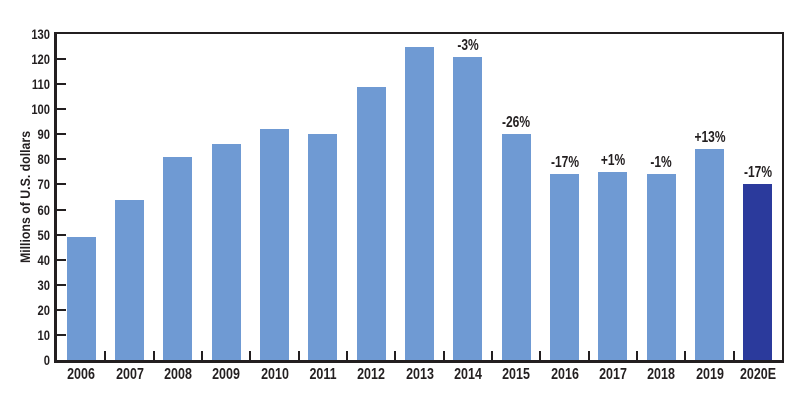  Describe the element at coordinates (43, 159) in the screenshot. I see `y-tick-label: 80` at that location.